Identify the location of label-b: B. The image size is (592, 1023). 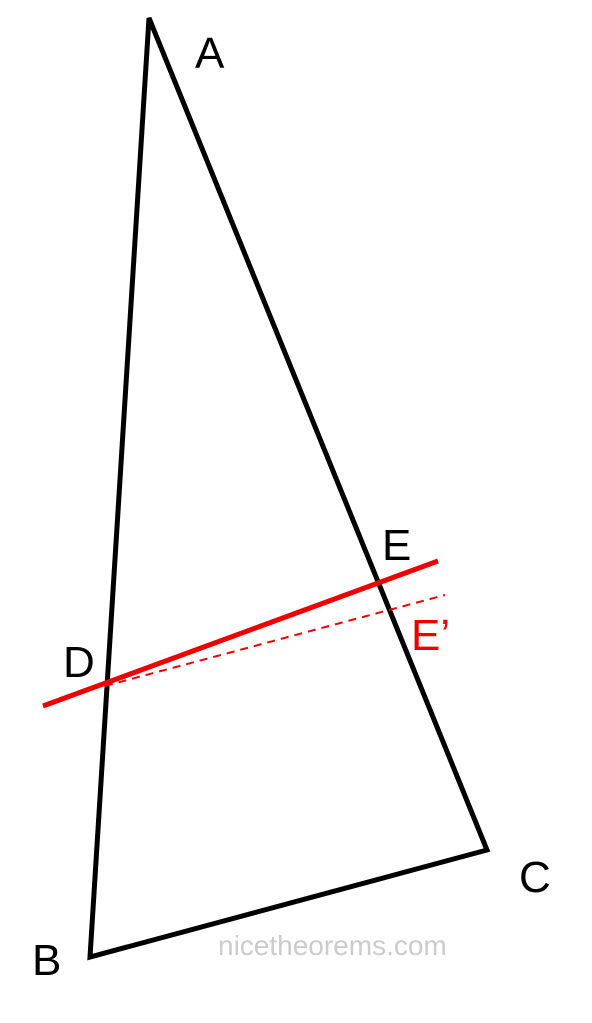
(46, 960).